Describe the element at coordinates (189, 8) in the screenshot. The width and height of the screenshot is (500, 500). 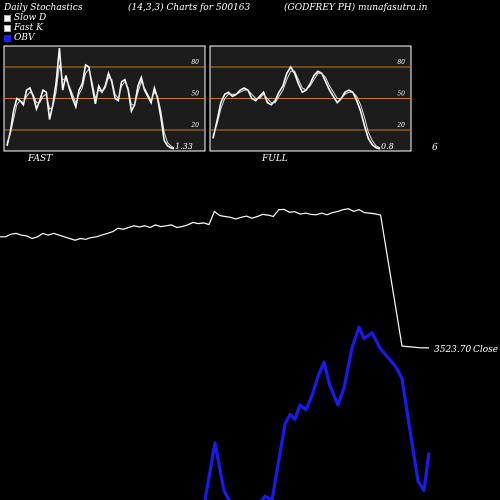
I see `chart-params: (14,3,3) Charts for 500163` at that location.